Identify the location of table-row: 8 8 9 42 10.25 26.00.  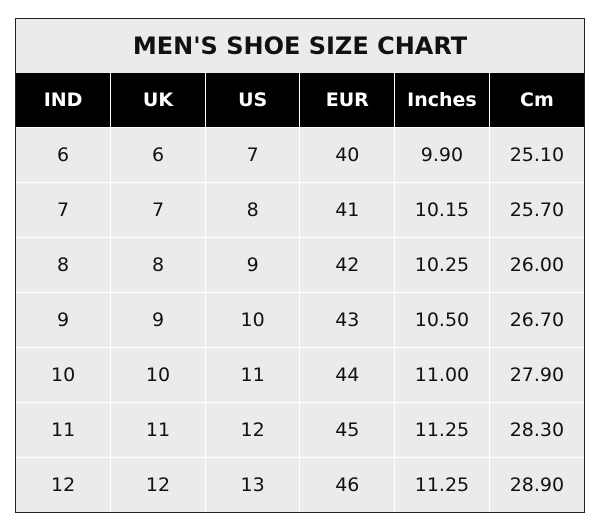
(300, 265).